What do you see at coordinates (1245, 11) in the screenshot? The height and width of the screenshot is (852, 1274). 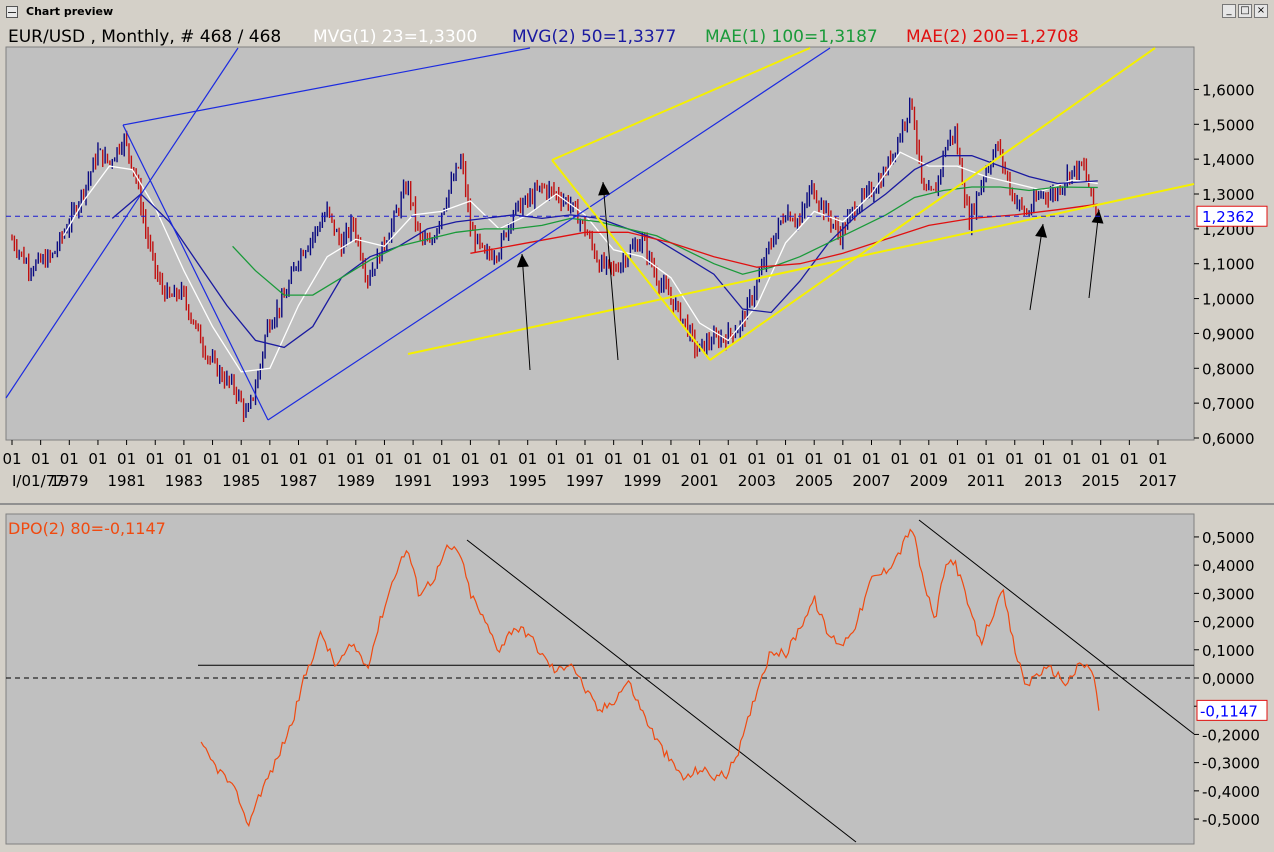 I see `maximize-button: □` at bounding box center [1245, 11].